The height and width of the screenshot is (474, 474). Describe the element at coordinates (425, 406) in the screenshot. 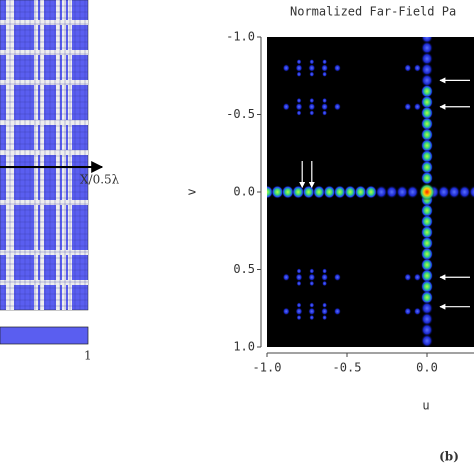

I see `x-axis-label: u` at that location.